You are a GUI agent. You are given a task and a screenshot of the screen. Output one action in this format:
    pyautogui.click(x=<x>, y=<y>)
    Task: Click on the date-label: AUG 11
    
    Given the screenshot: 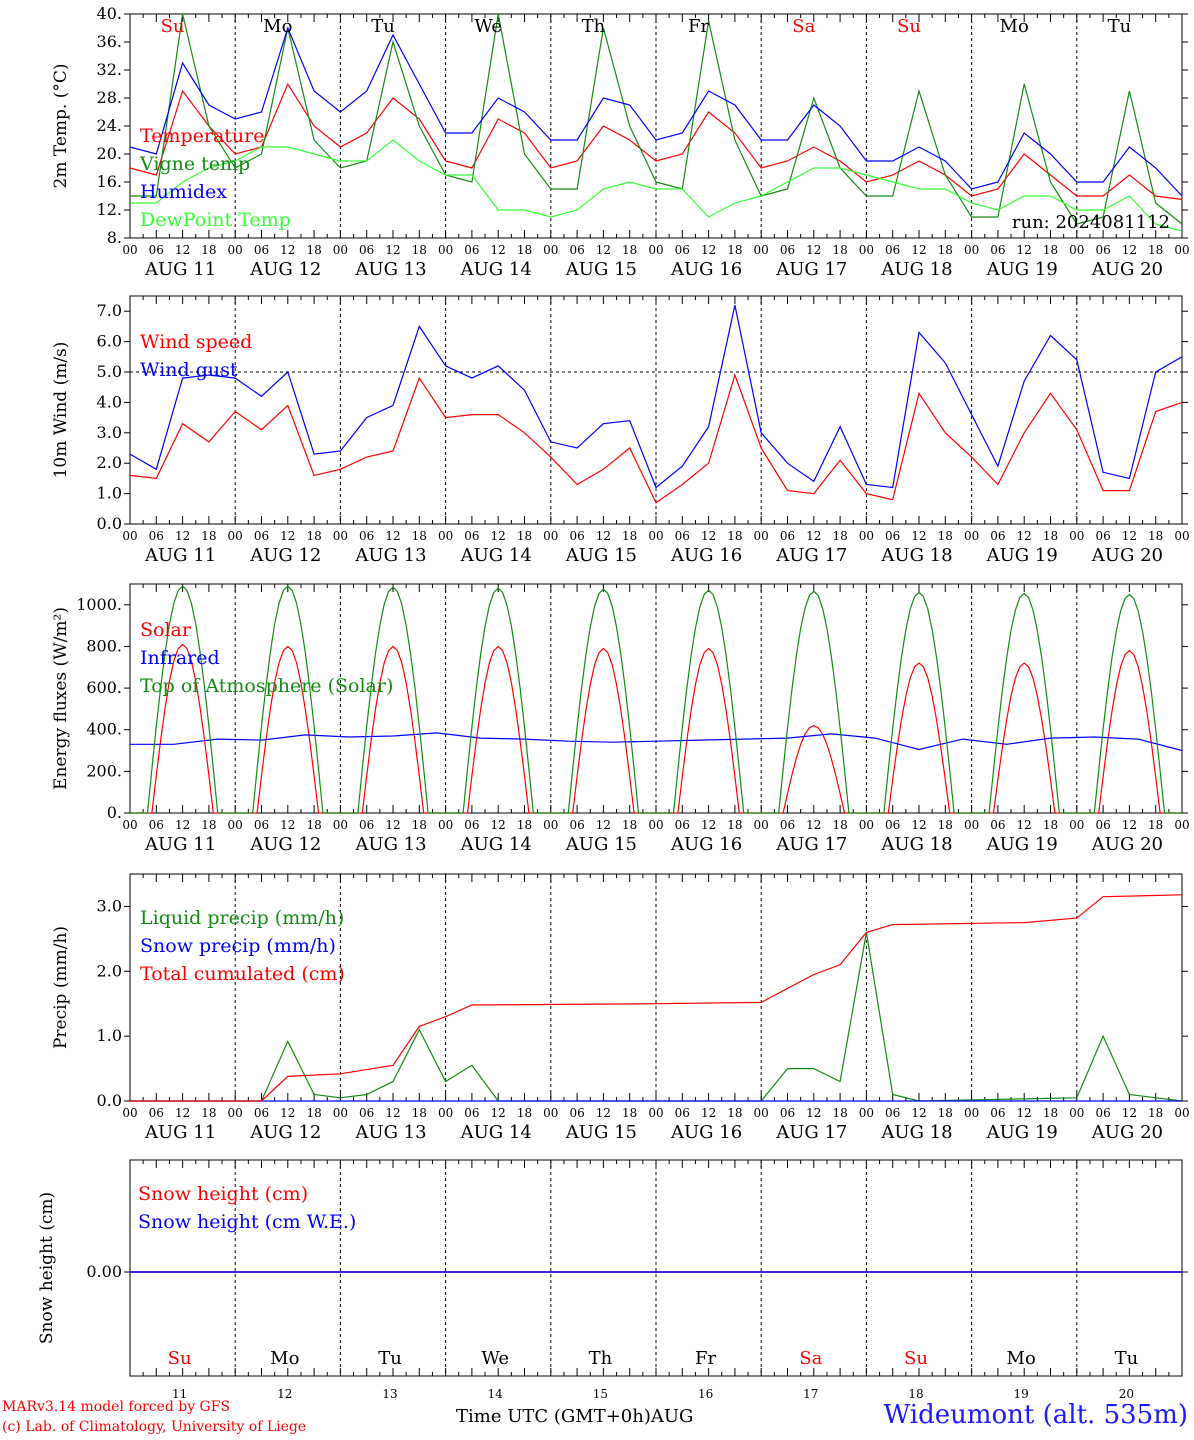 What is the action you would take?
    pyautogui.click(x=180, y=555)
    